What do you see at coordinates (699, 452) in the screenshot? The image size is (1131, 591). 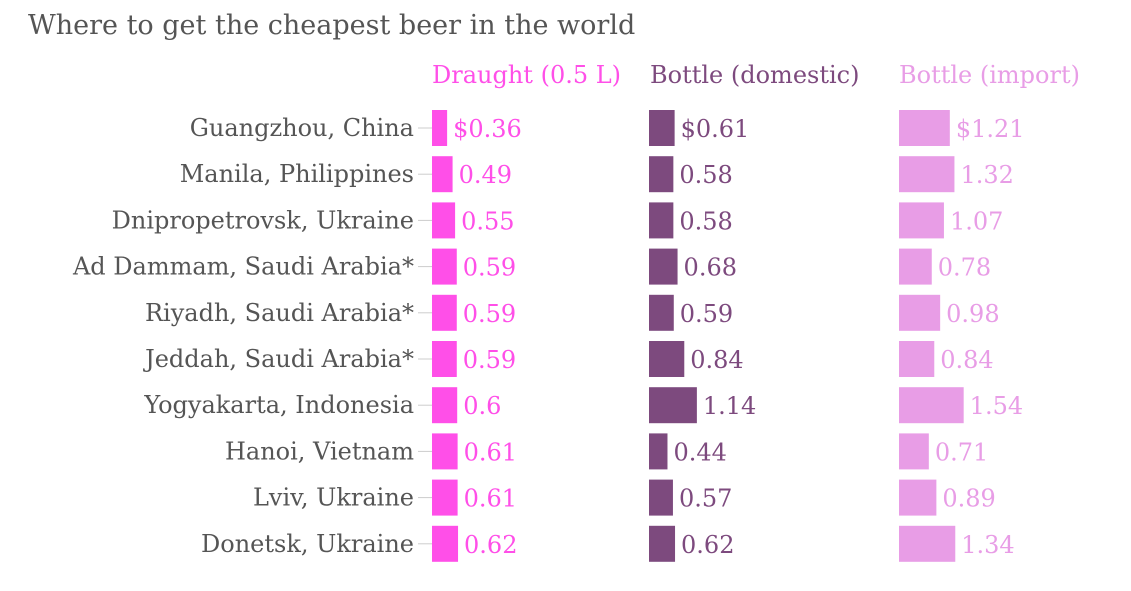 I see `data-label: 0.44` at bounding box center [699, 452].